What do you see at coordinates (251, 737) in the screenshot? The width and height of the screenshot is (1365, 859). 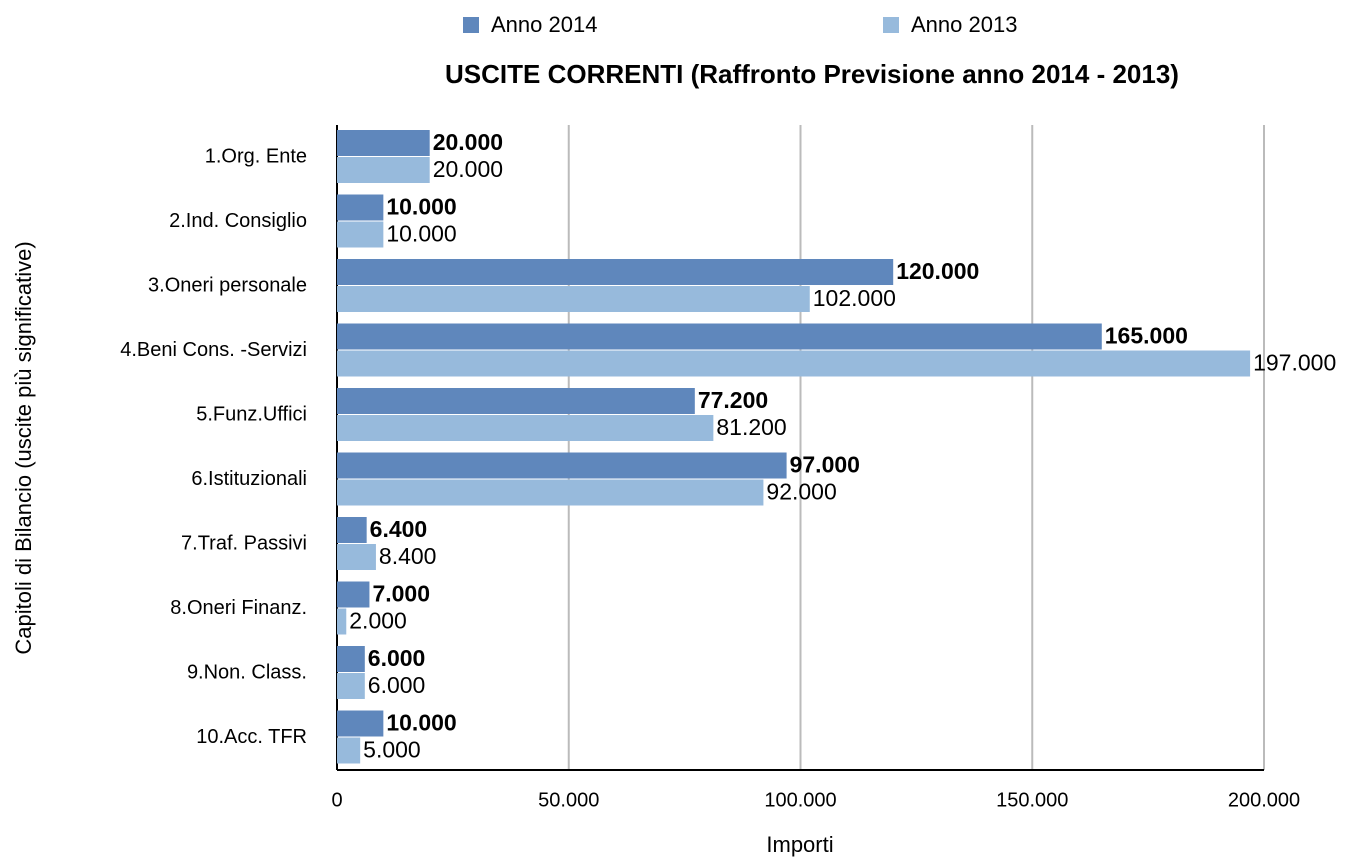 I see `y-tick-label: 10.Acc. TFR` at bounding box center [251, 737].